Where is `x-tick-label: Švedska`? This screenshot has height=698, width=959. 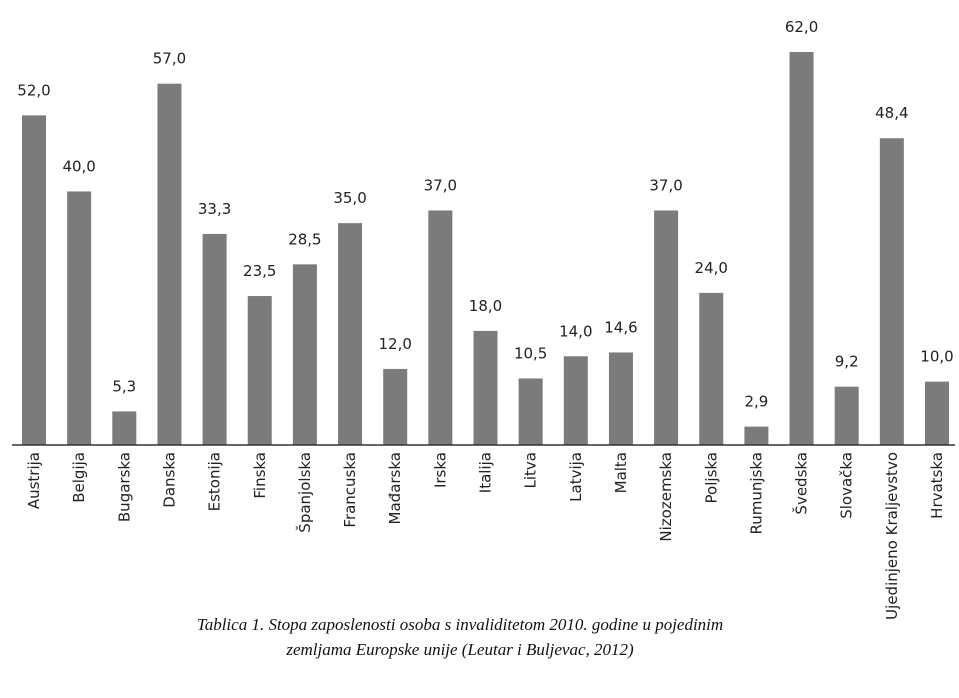 x-tick-label: Švedska is located at coordinates (801, 483).